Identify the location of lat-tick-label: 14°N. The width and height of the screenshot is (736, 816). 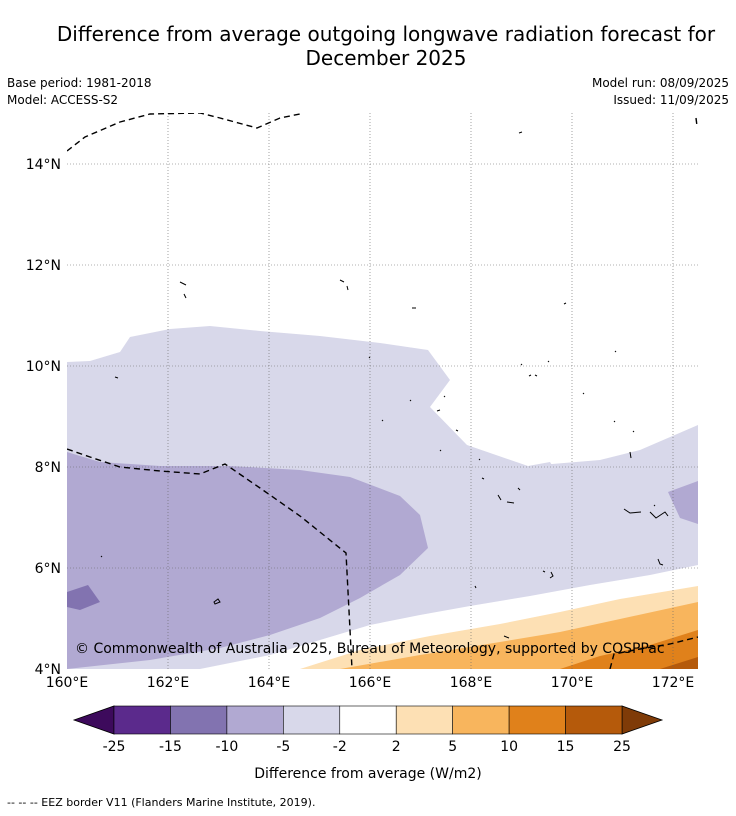
(43, 165).